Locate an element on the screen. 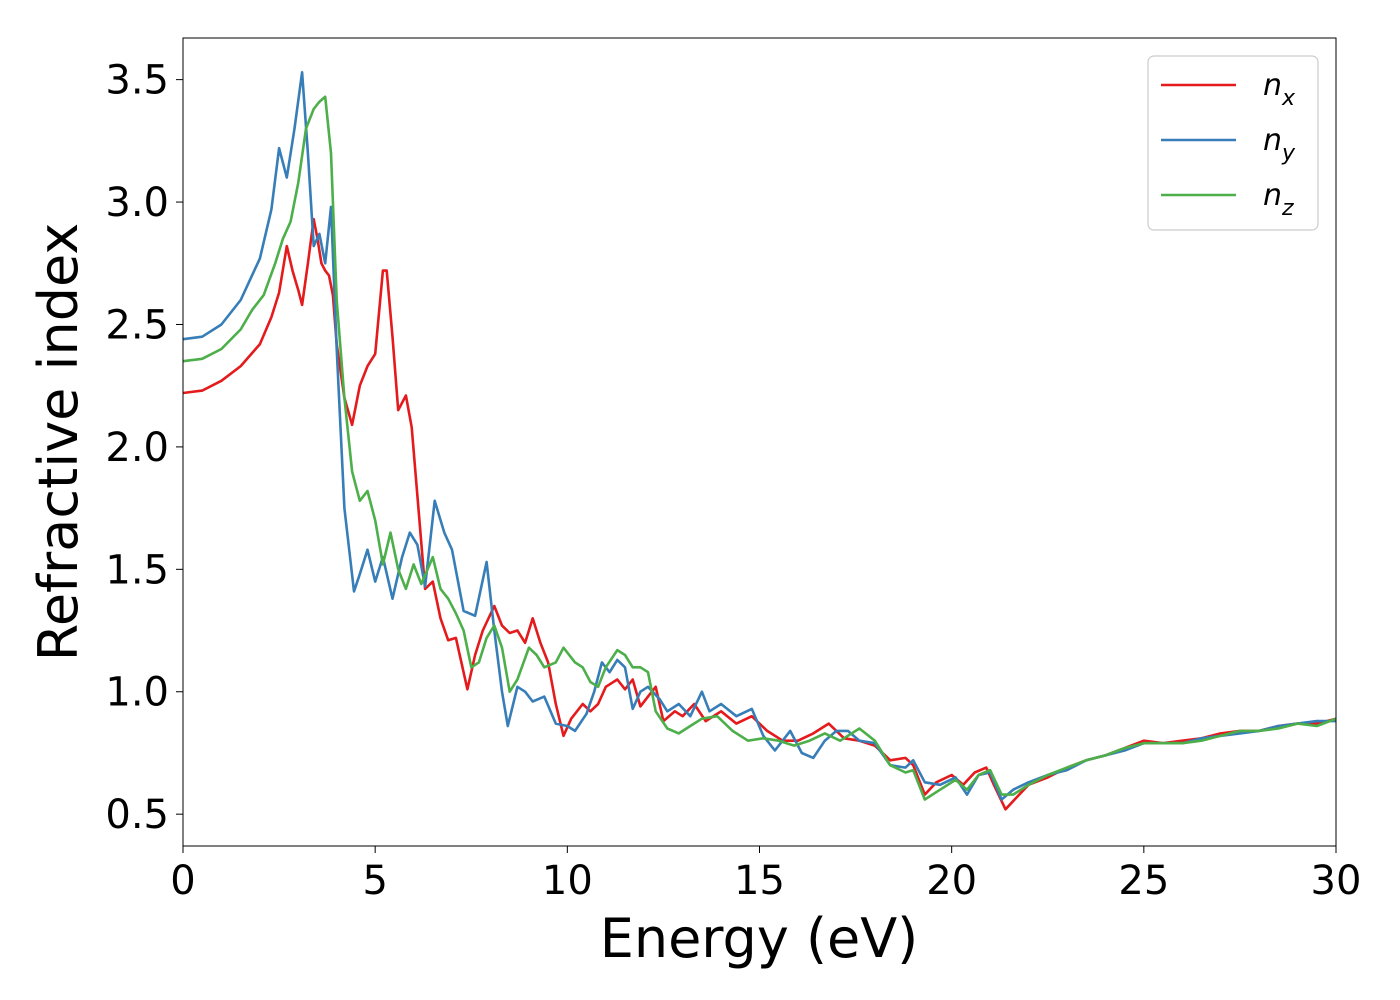 This screenshot has height=1000, width=1400. x-tick-label: 30 is located at coordinates (1336, 881).